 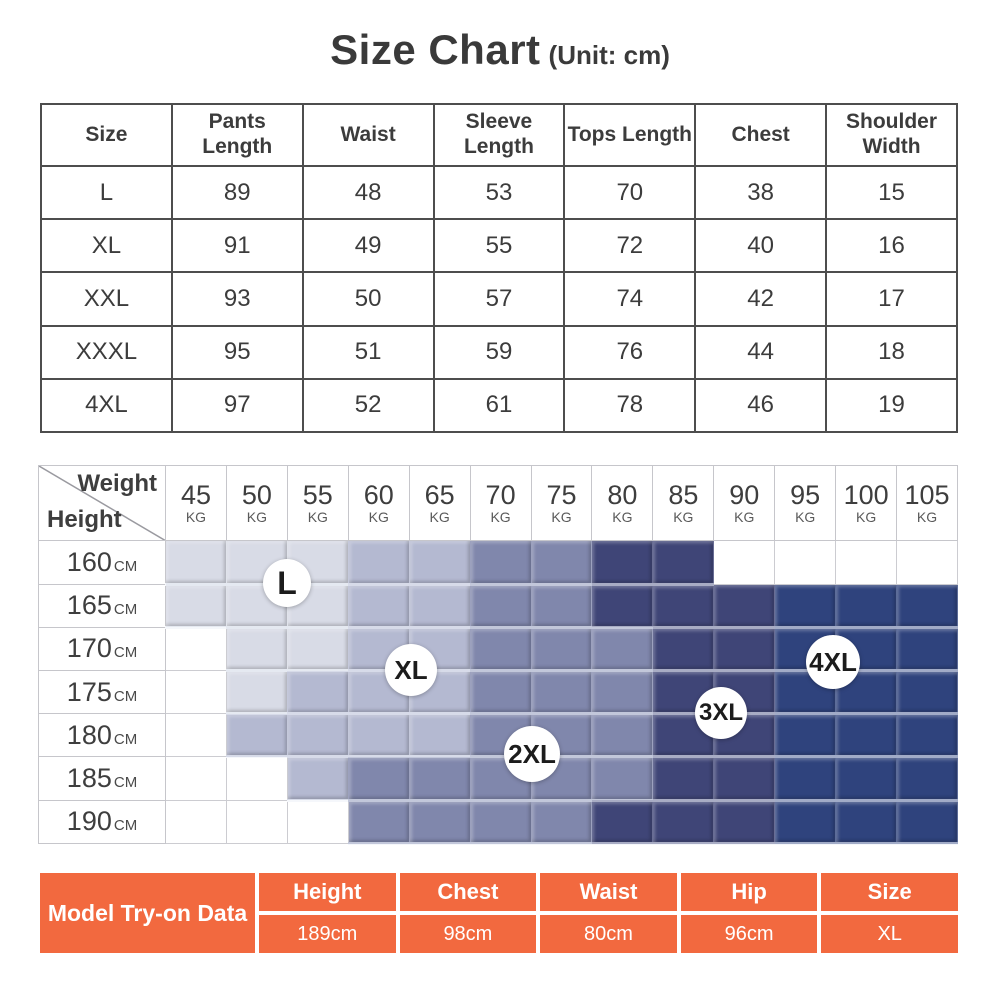 I want to click on size-table-row: 4XL 97 52 61 78 46 19, so click(x=499, y=405).